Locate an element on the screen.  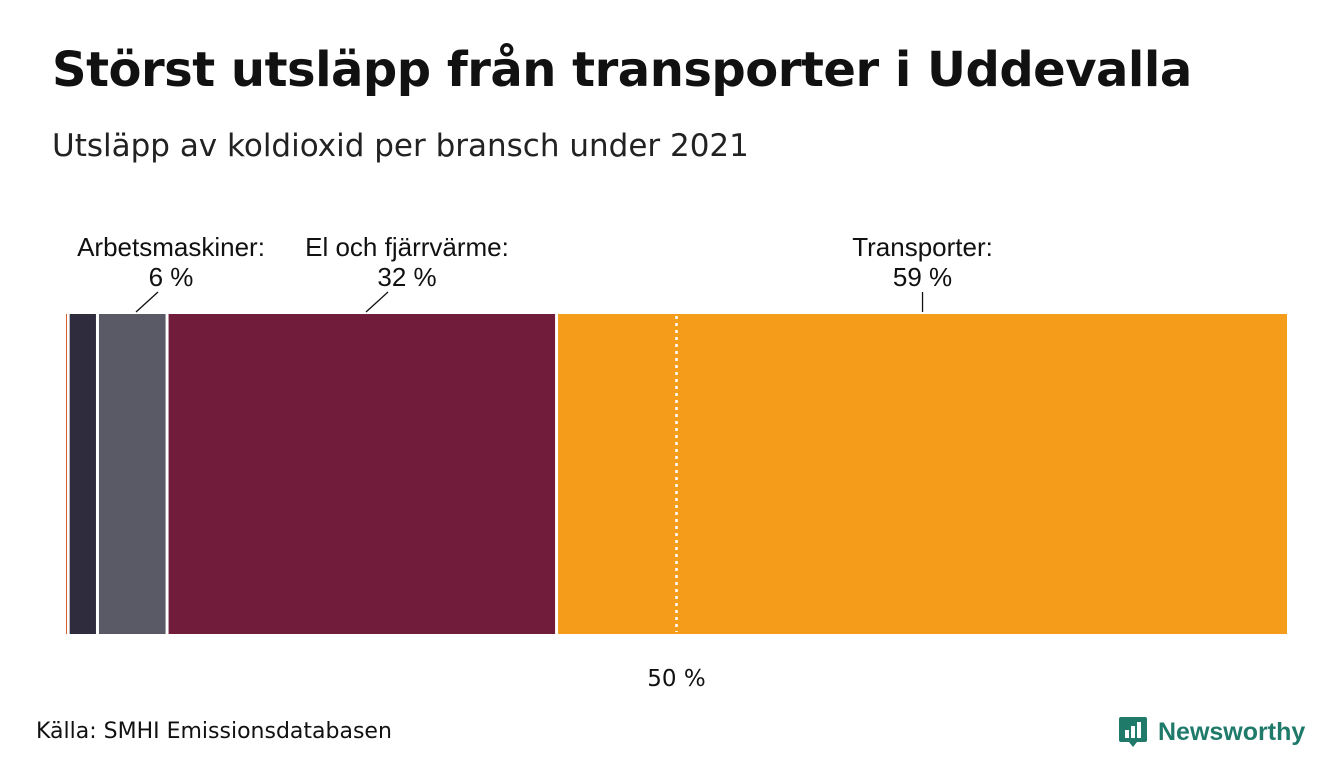
segment-label-el-och-fjarrvarme: El och fjärrvärme: is located at coordinates (407, 247).